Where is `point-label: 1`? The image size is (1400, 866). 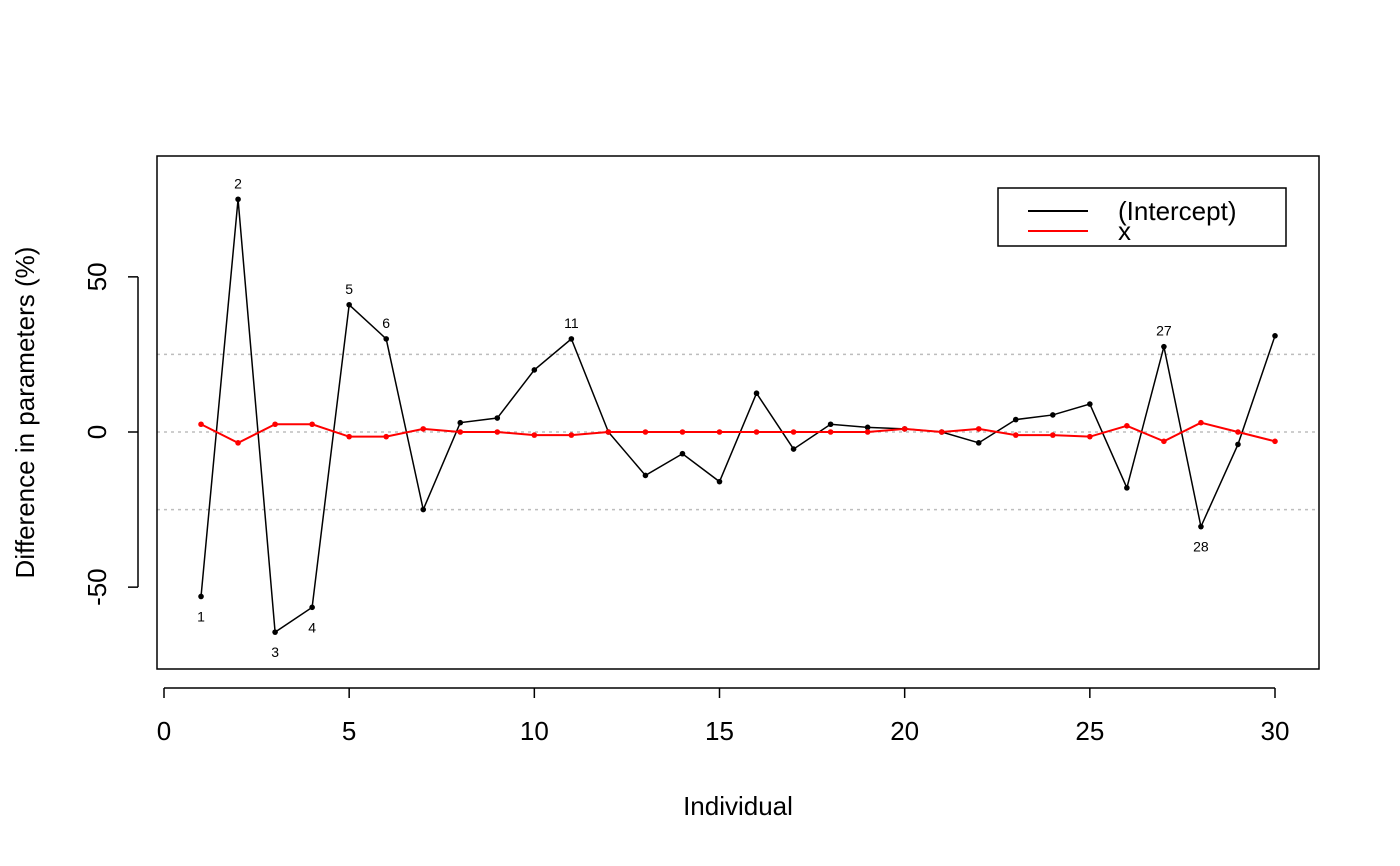
point-label: 1 is located at coordinates (201, 616).